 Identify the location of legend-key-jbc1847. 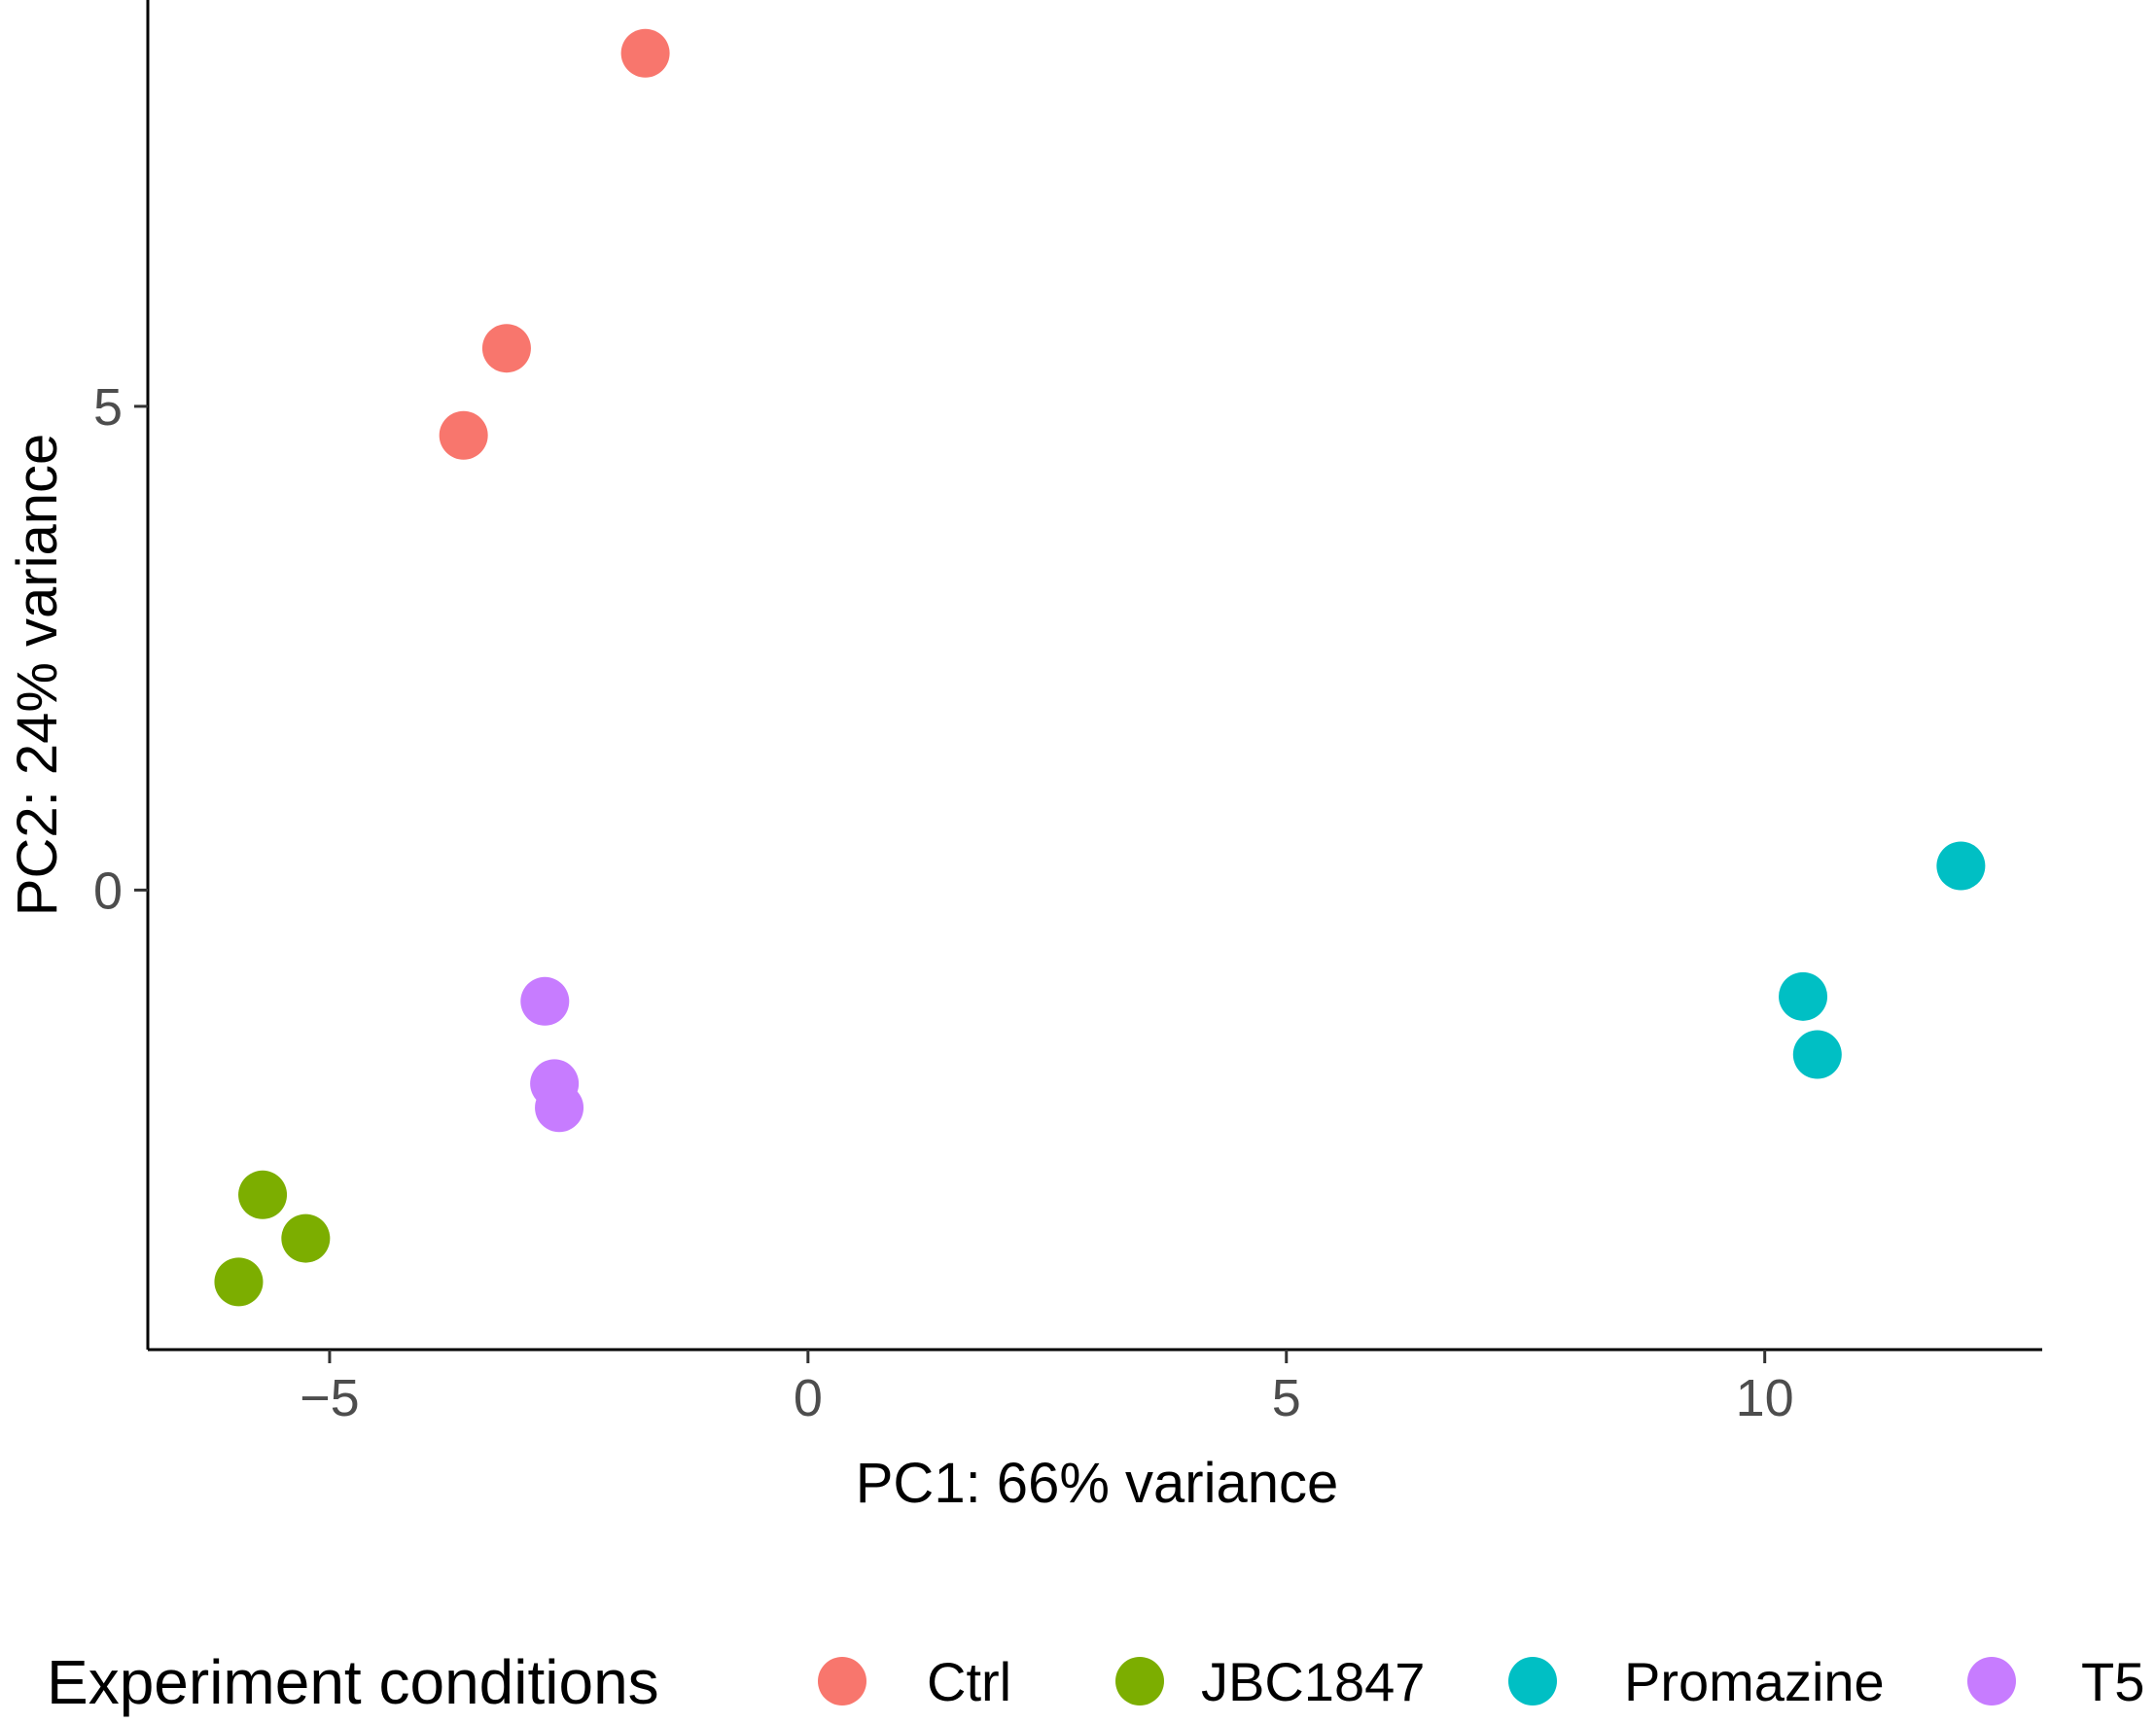
(1139, 1681).